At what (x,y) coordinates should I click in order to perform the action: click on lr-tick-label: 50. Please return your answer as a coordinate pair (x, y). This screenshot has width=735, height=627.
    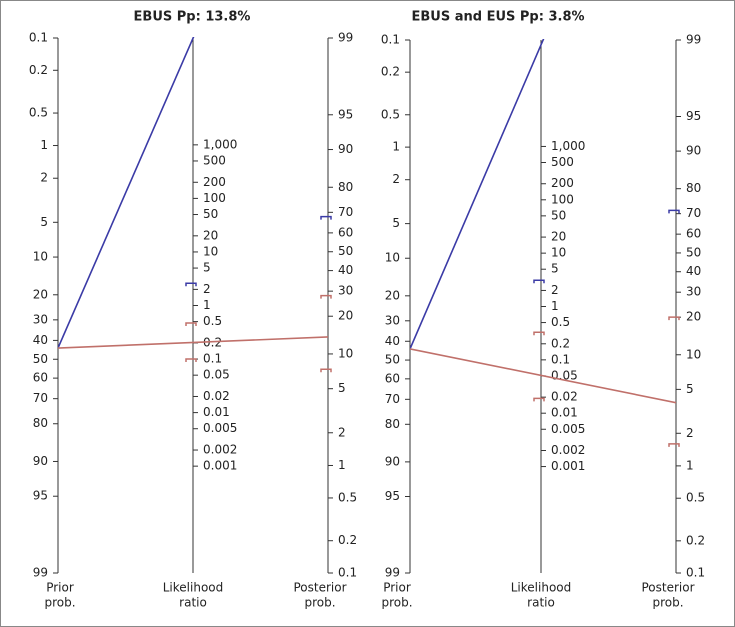
    Looking at the image, I should click on (558, 215).